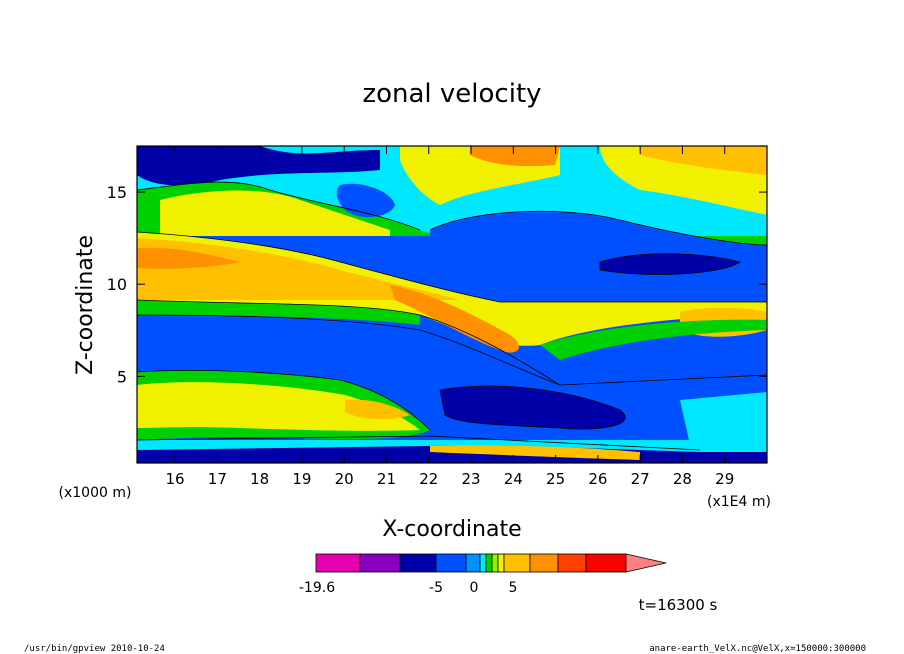 The image size is (904, 654). I want to click on x-tick-label: 29, so click(724, 479).